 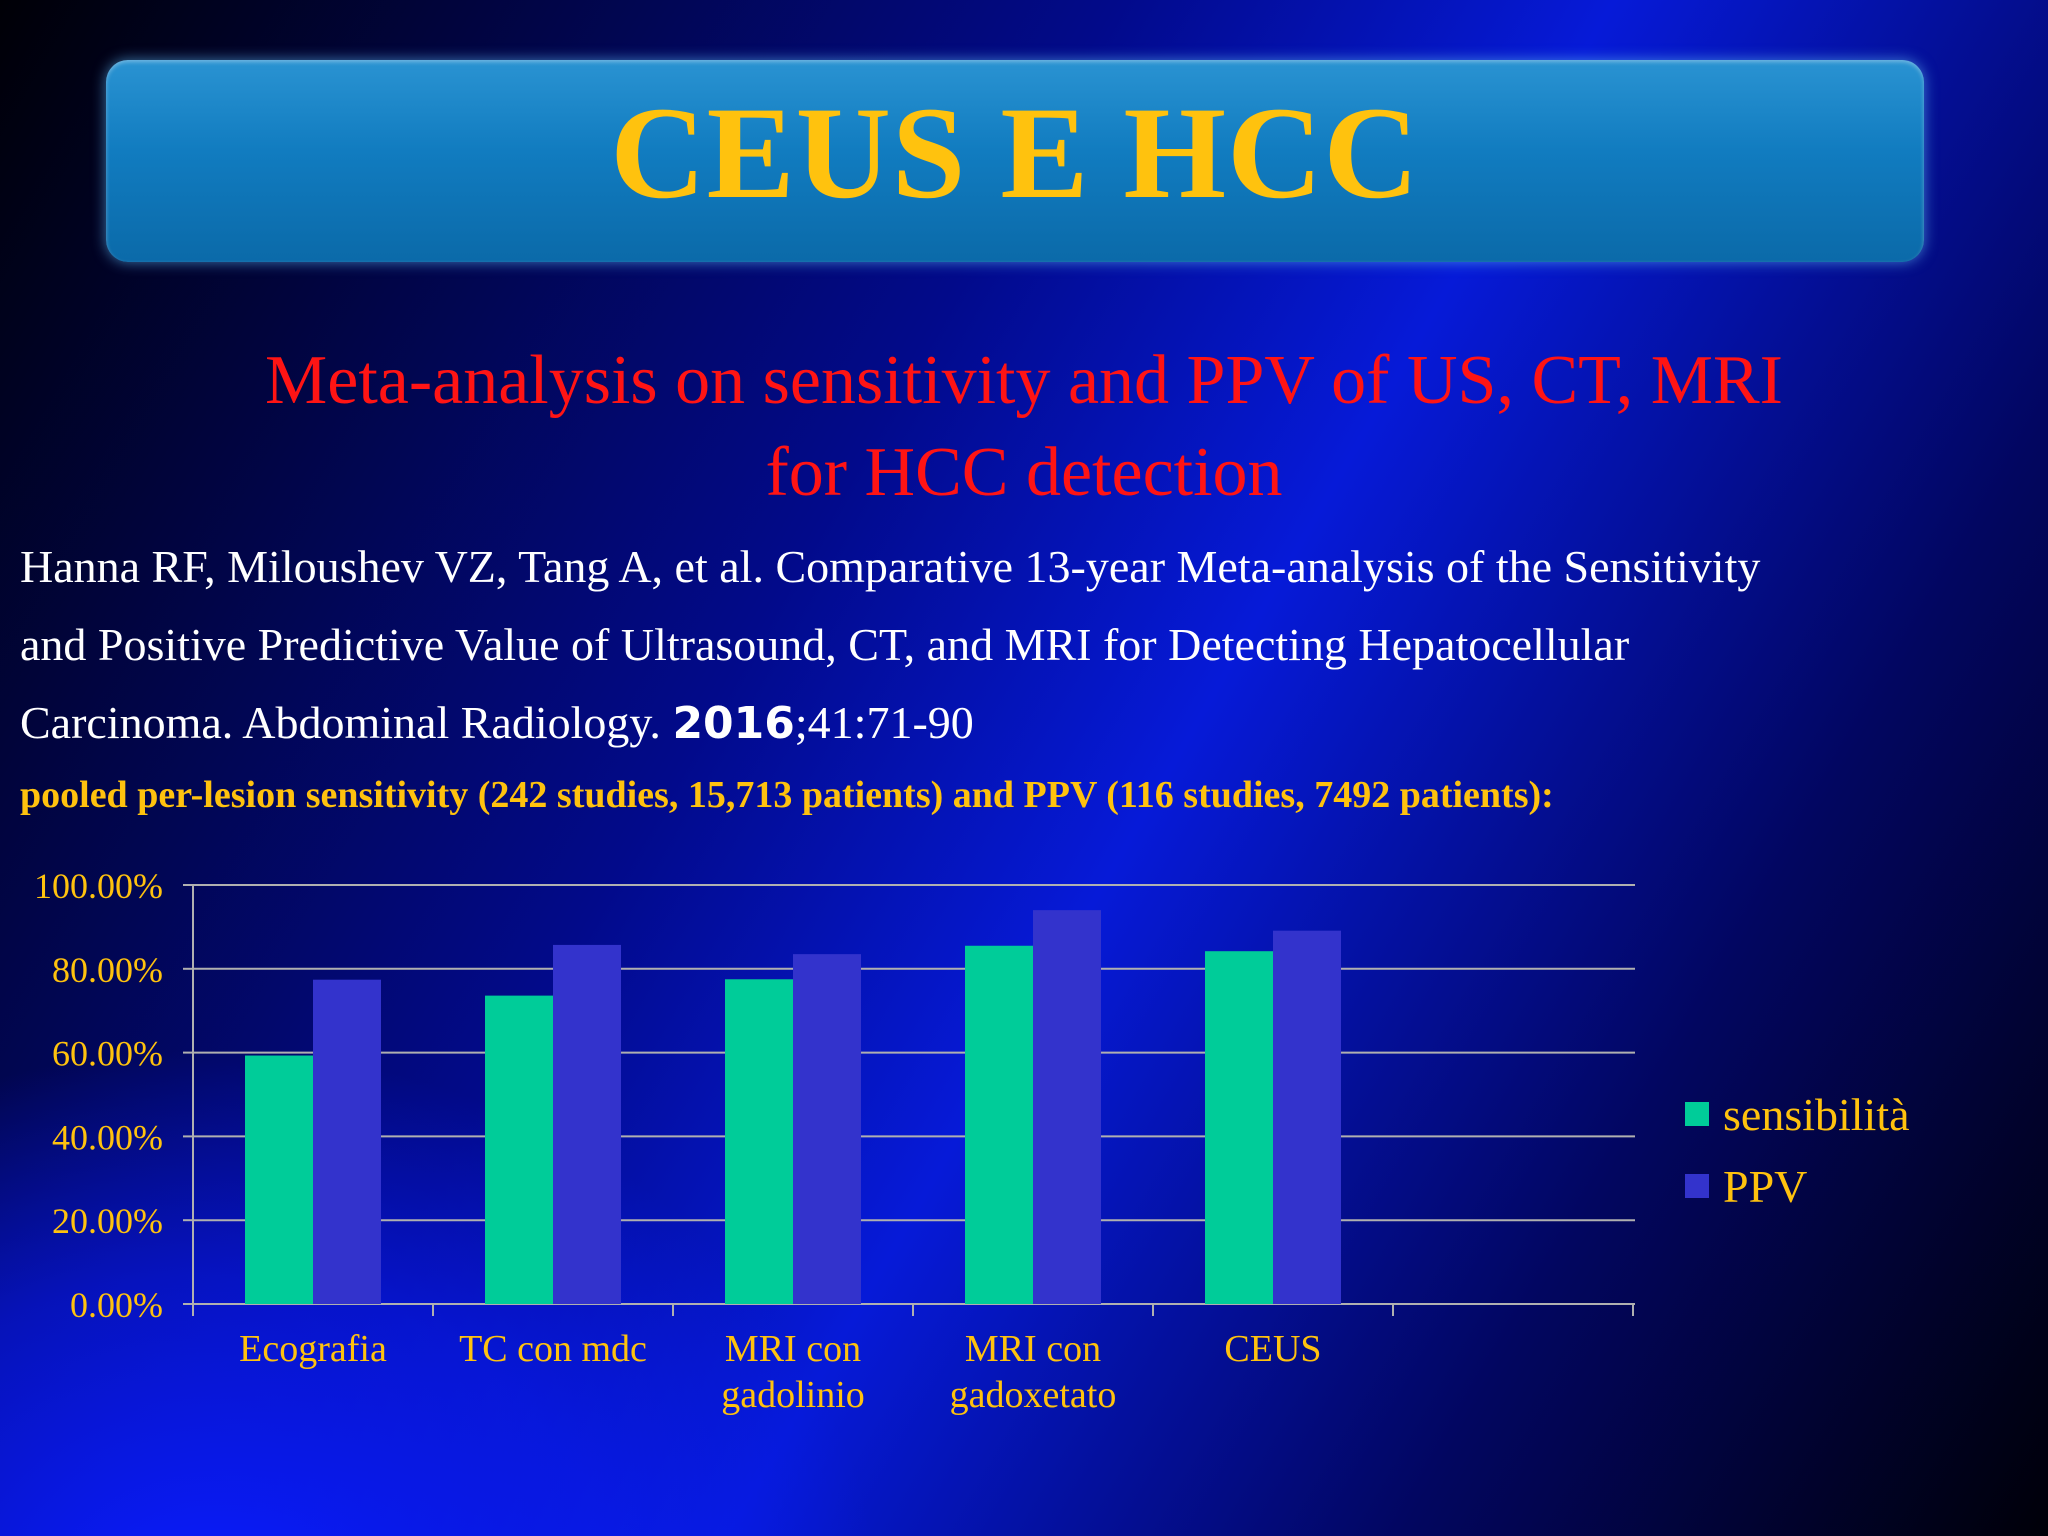 What do you see at coordinates (793, 1395) in the screenshot?
I see `x-tick-label: gadolinio` at bounding box center [793, 1395].